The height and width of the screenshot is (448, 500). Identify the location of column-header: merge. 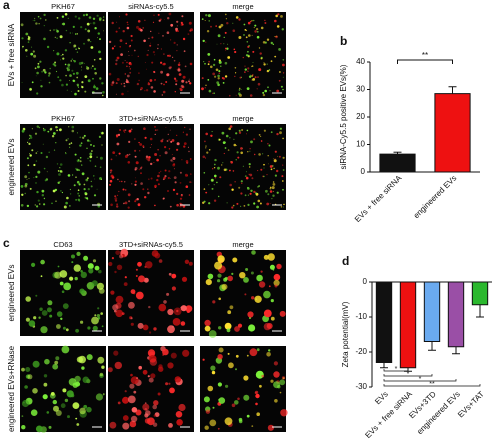
(242, 118).